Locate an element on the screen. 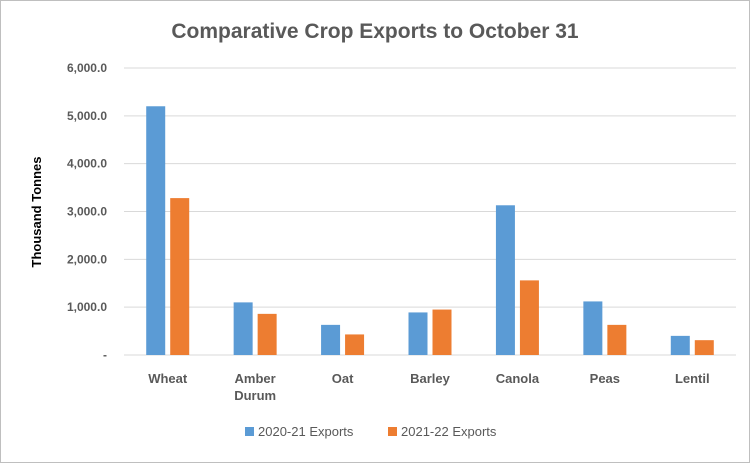  x-tick-label: Lentil is located at coordinates (692, 378).